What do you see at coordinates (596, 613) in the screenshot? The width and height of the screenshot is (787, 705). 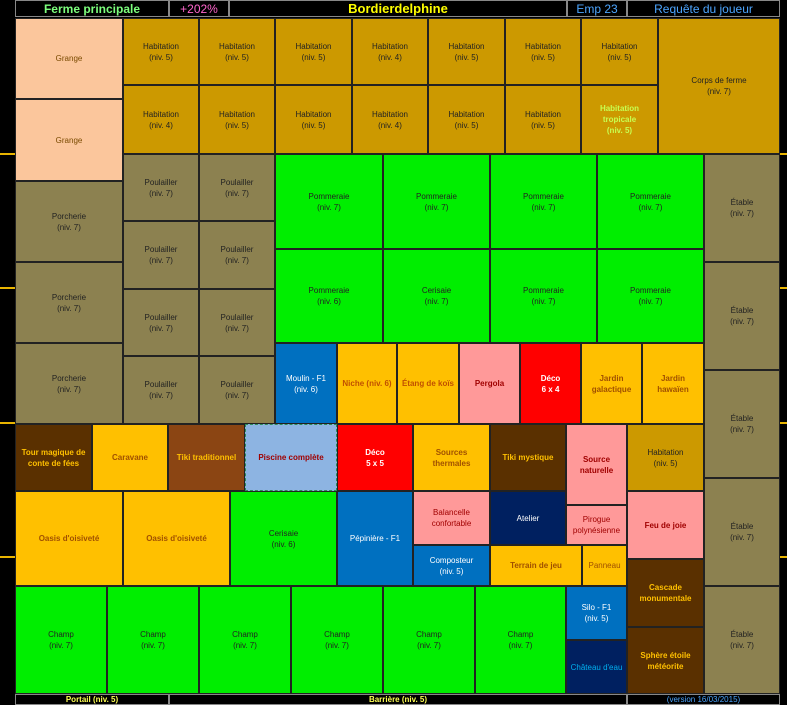 I see `farm-cell: Silo - F1 (niv. 5)` at bounding box center [596, 613].